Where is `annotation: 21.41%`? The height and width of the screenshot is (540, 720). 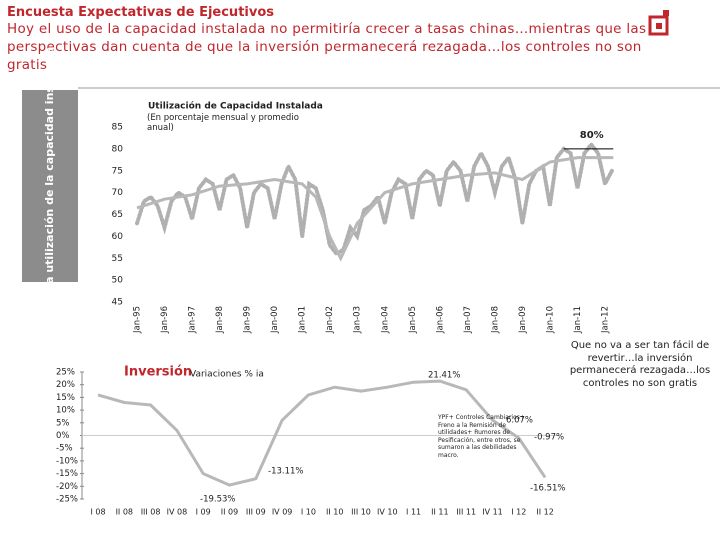 annotation: 21.41% is located at coordinates (444, 376).